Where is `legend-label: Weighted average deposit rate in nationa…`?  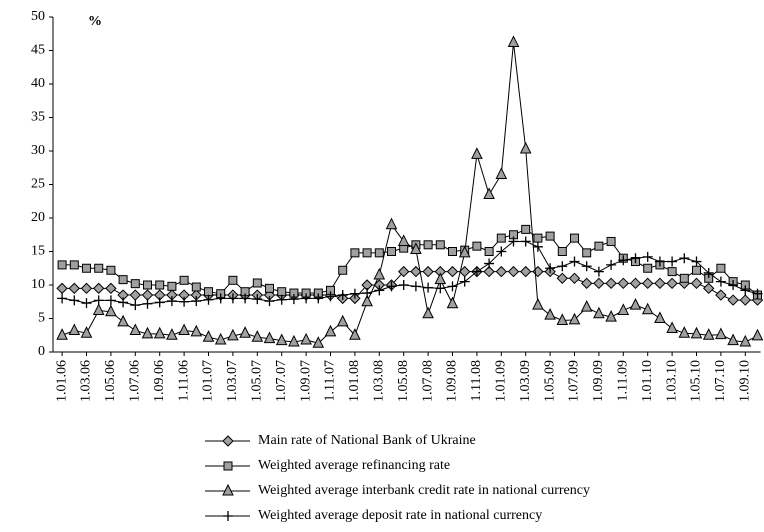
legend-label: Weighted average deposit rate in nationa… is located at coordinates (400, 515).